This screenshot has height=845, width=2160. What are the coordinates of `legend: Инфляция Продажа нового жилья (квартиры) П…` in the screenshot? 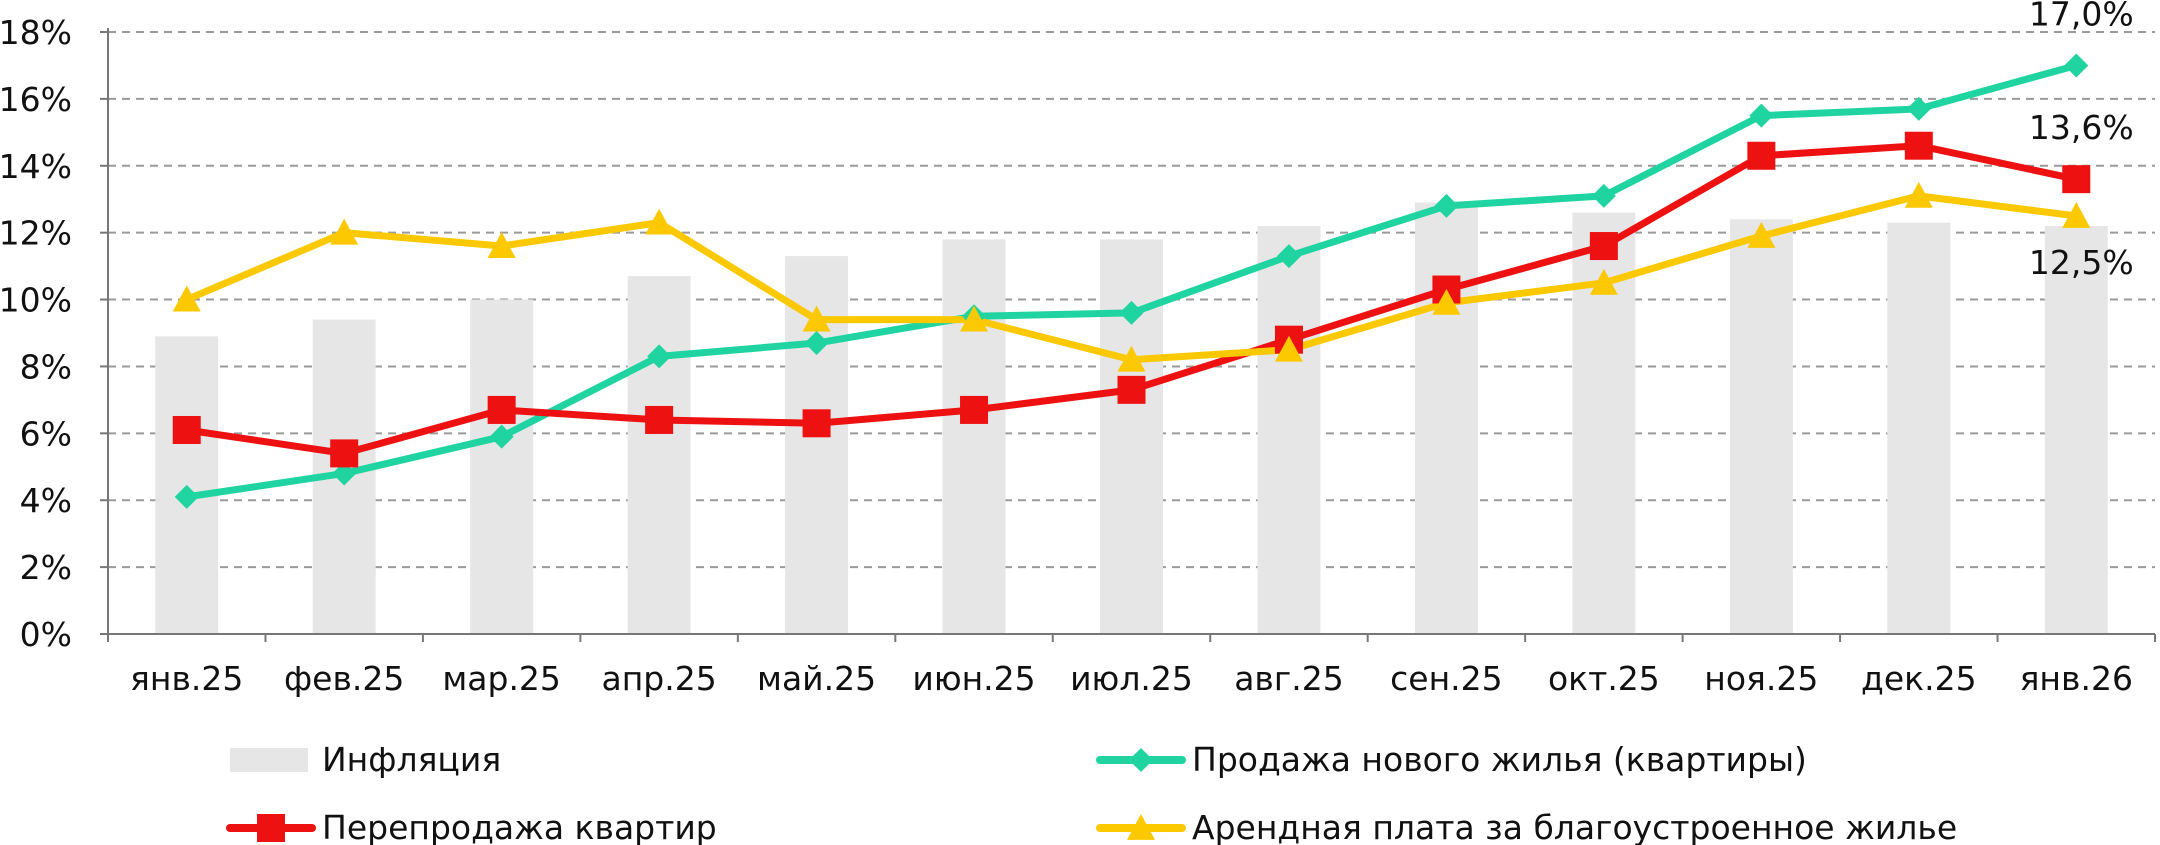 It's located at (1091, 792).